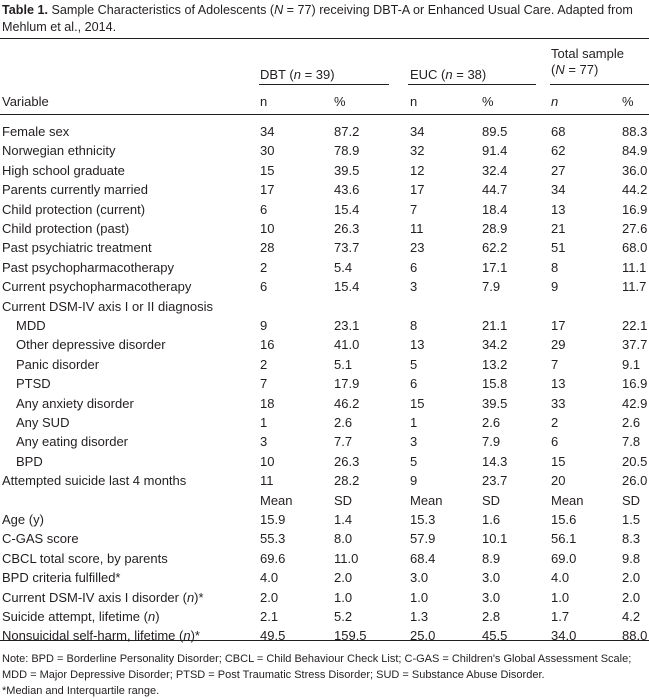  What do you see at coordinates (631, 364) in the screenshot?
I see `table-cell: 9.1` at bounding box center [631, 364].